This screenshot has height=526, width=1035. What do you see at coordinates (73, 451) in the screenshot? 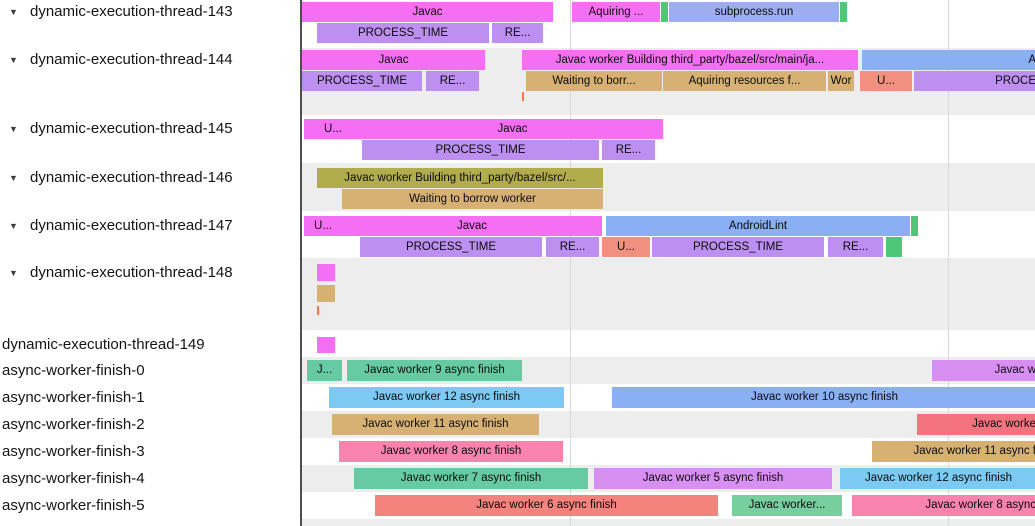
I see `track-name-label: async-worker-finish-3` at bounding box center [73, 451].